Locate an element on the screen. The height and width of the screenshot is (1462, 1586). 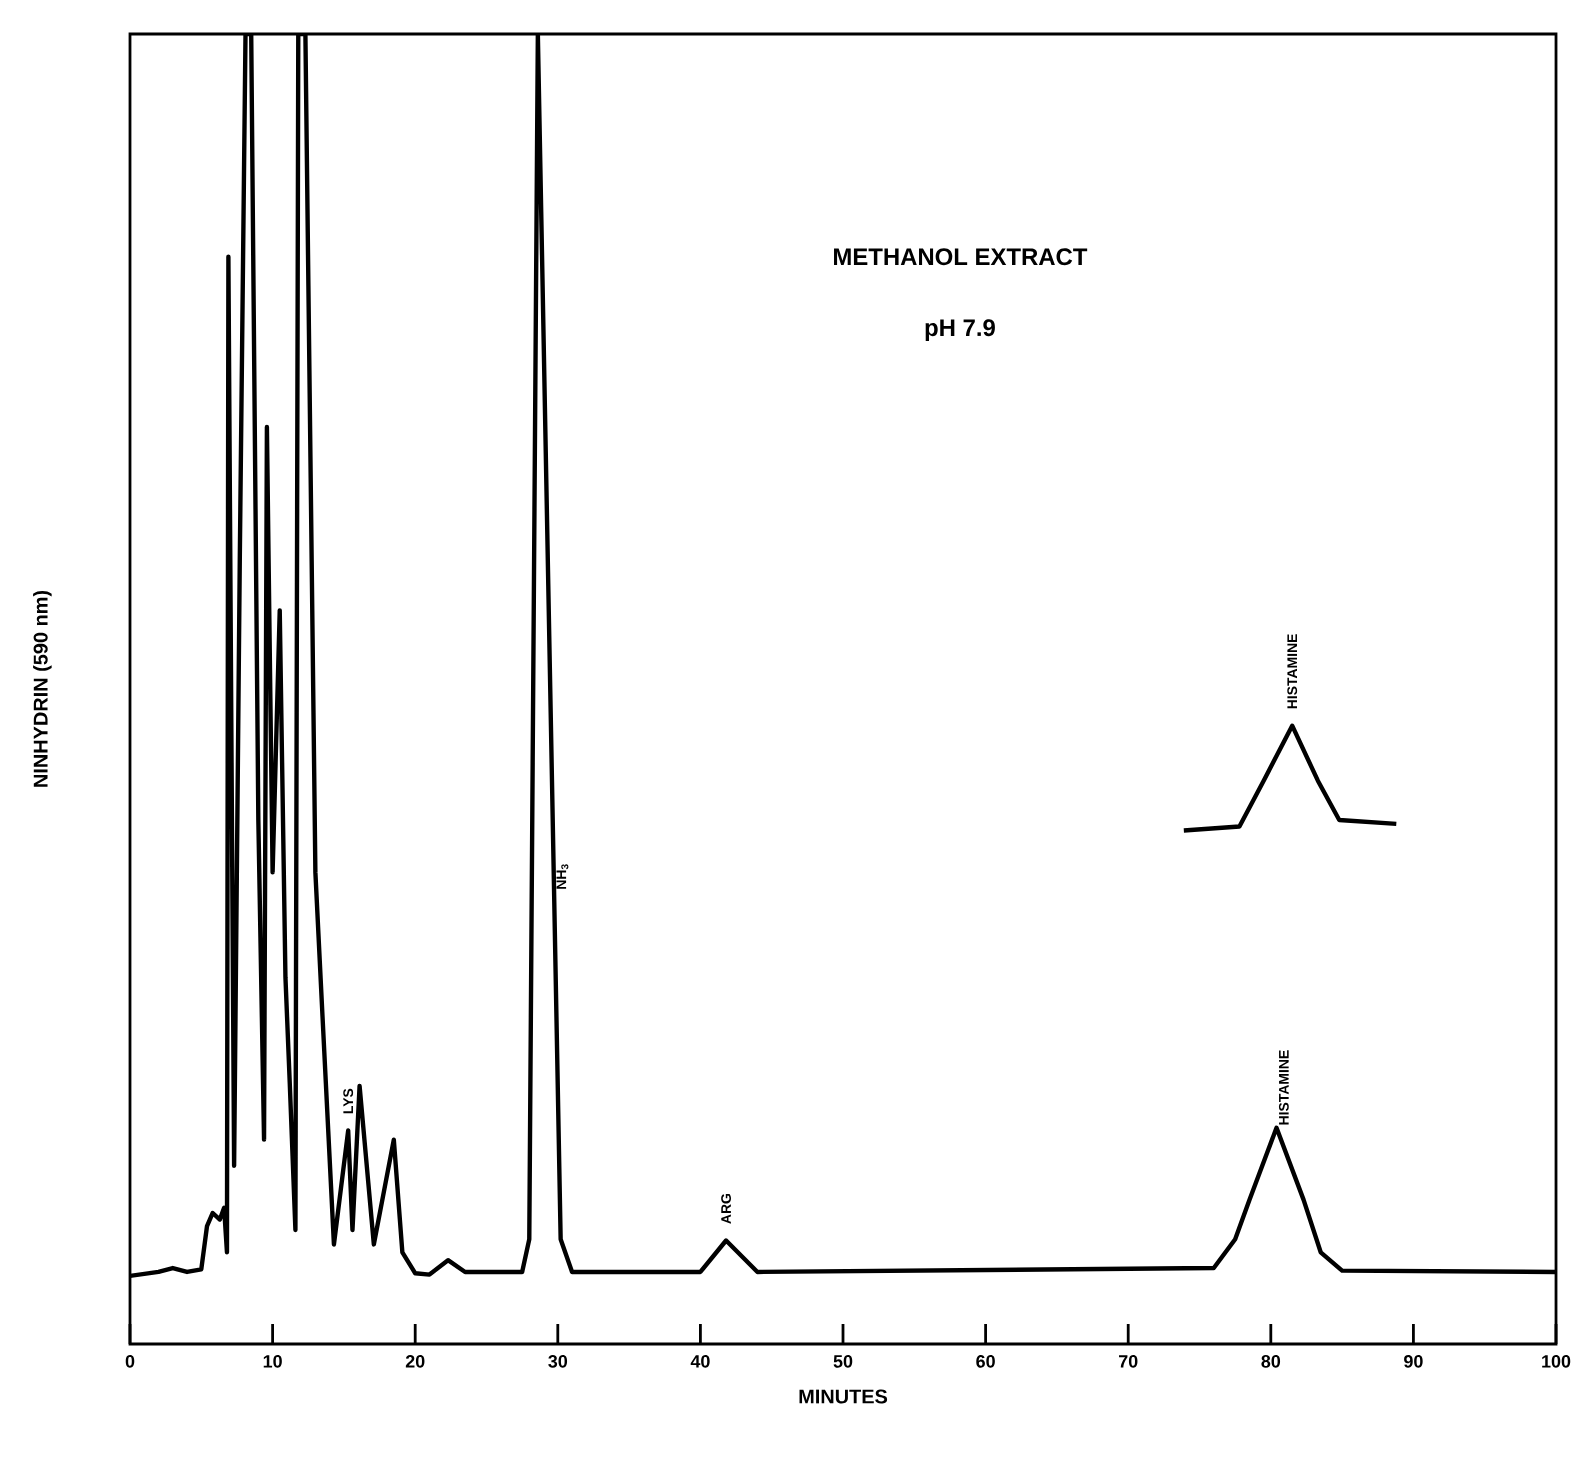
x-tick-label: 60 is located at coordinates (985, 1361).